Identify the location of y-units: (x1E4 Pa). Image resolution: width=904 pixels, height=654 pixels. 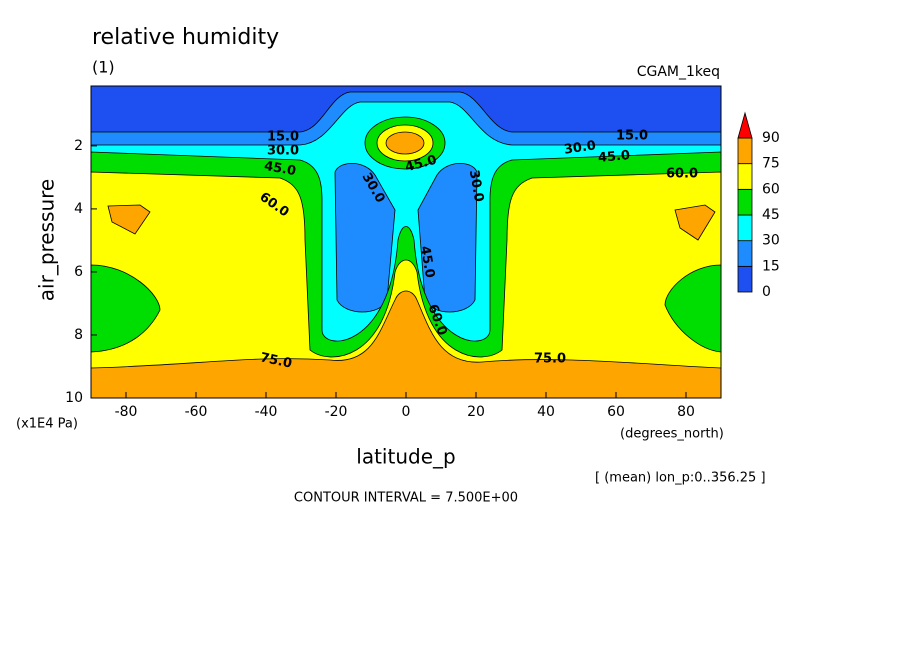
(47, 424).